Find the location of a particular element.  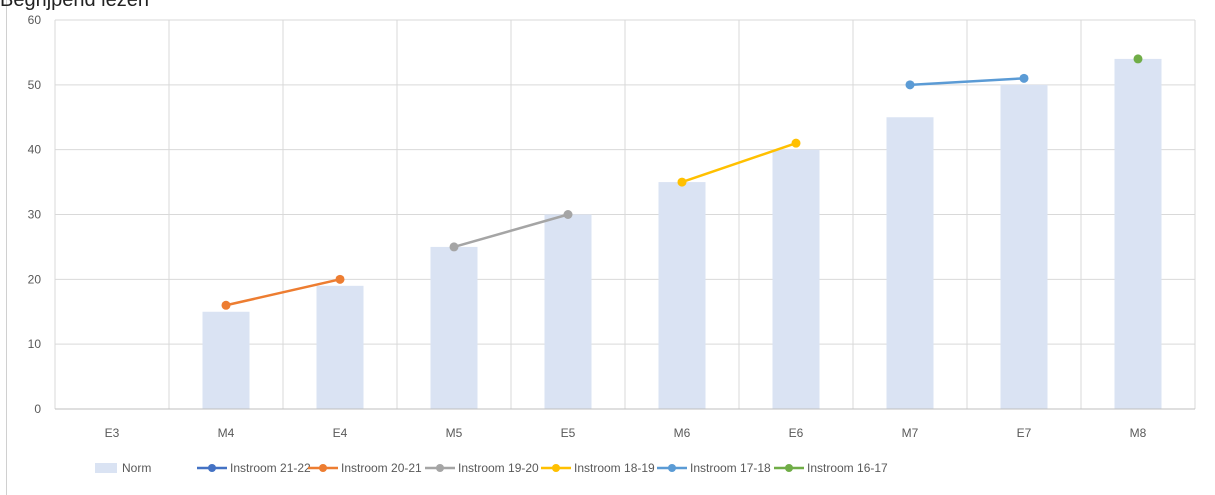

x-tick-label-E4: E4 is located at coordinates (340, 433).